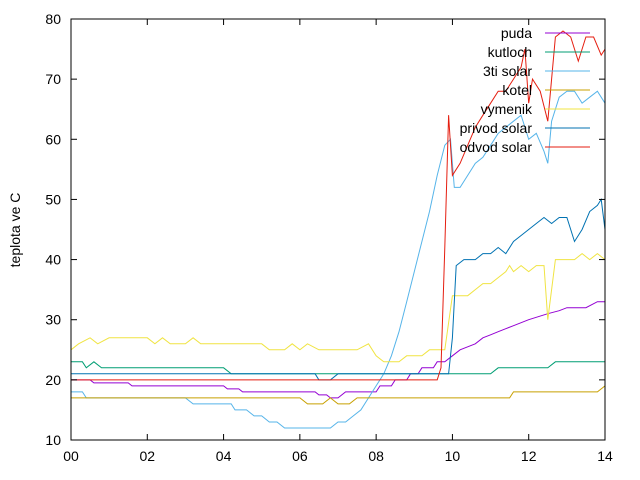  I want to click on legend-label: 3ti solar, so click(507, 71).